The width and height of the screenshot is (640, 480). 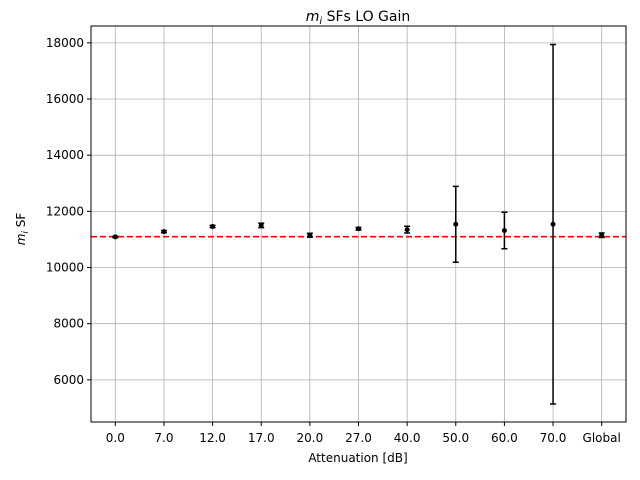 What do you see at coordinates (553, 438) in the screenshot?
I see `x-tick-label: 70.0` at bounding box center [553, 438].